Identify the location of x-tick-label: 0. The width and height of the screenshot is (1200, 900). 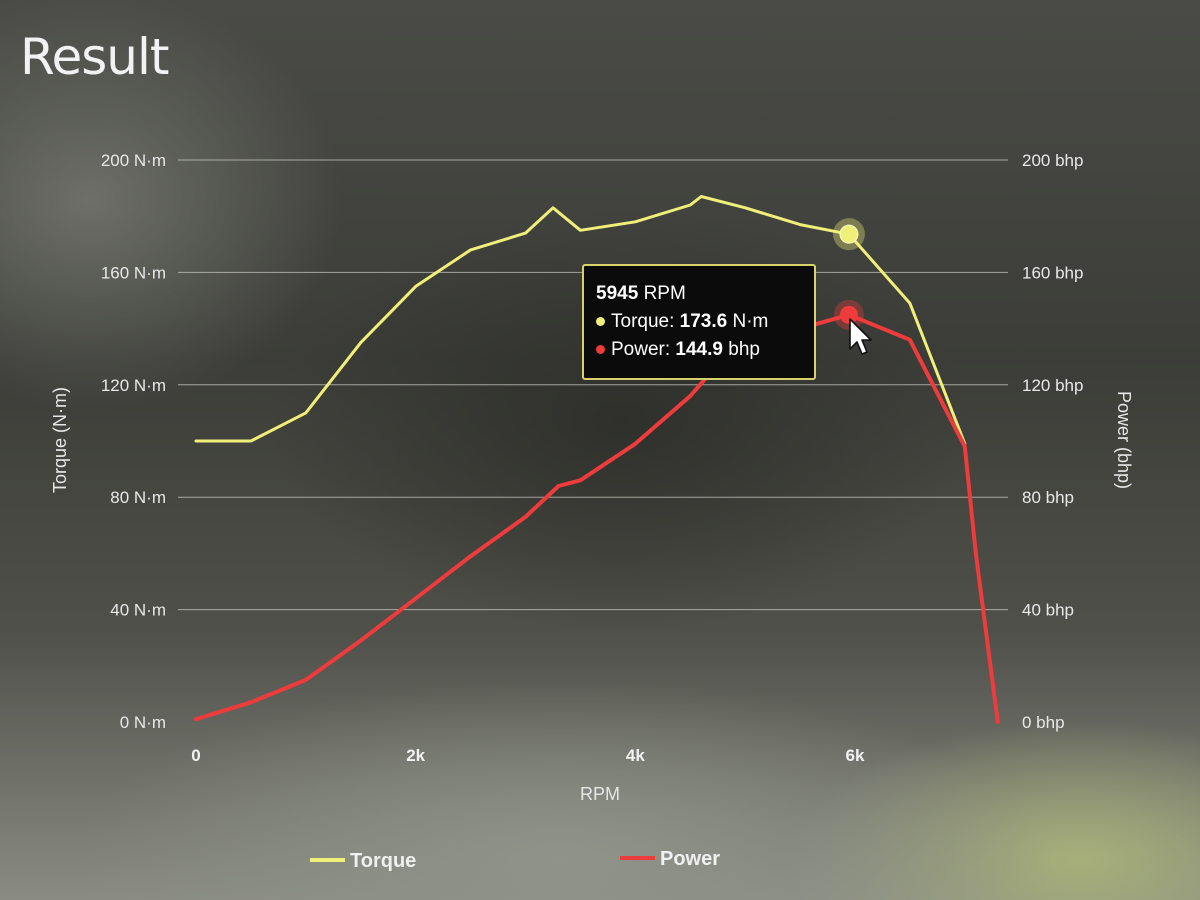
(195, 755).